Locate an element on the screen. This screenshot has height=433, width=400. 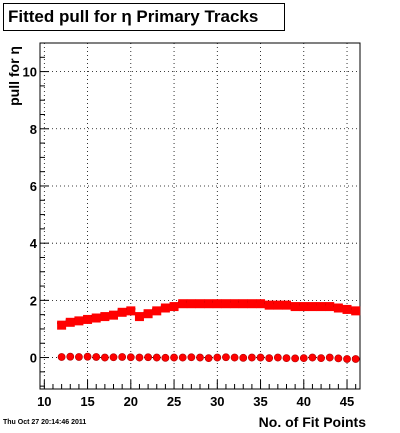
x-tick-label: 40 is located at coordinates (304, 401).